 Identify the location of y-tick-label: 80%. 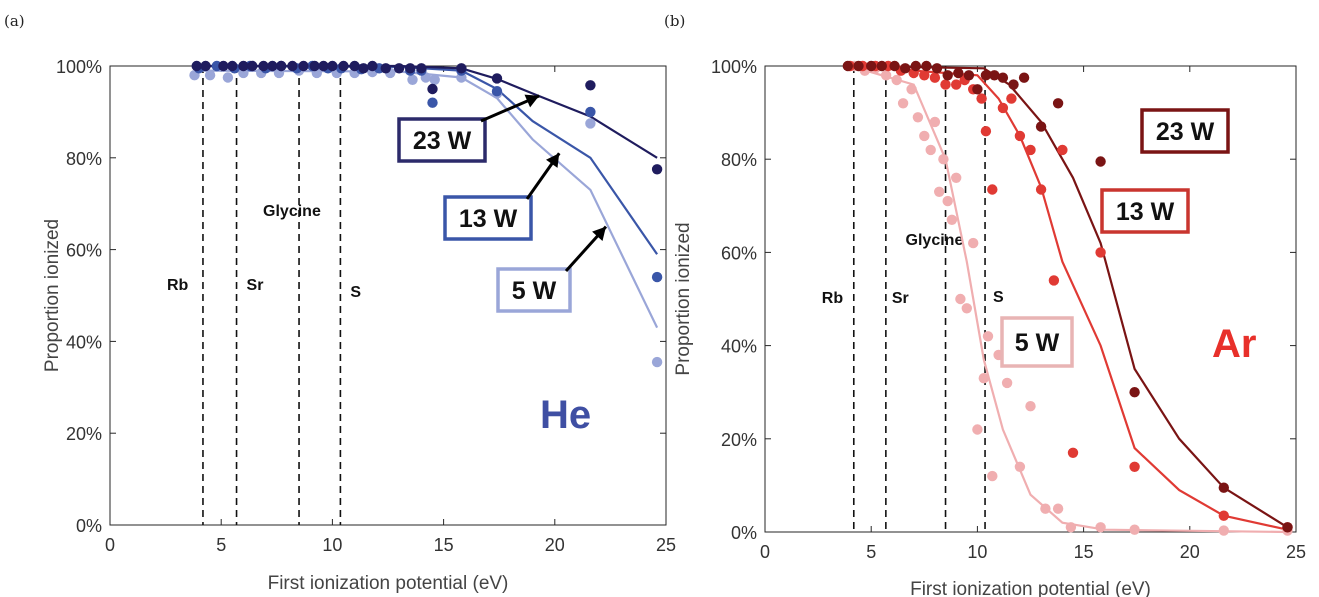
(739, 160).